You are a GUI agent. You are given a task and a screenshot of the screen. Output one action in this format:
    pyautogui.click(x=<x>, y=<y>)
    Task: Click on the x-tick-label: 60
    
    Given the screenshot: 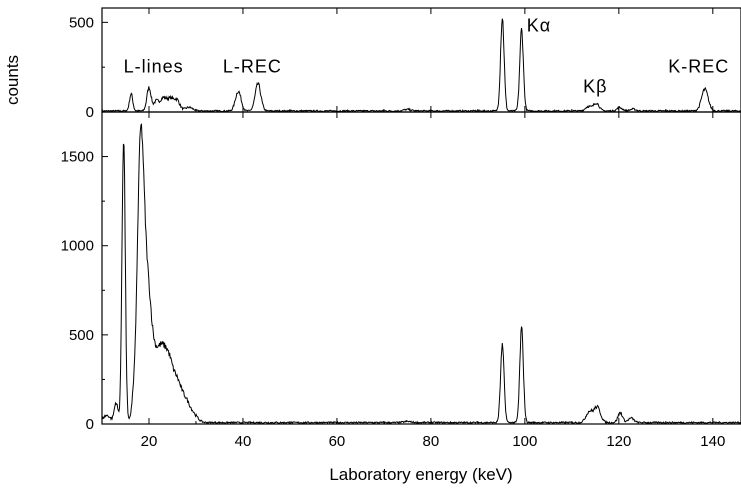 What is the action you would take?
    pyautogui.click(x=337, y=441)
    